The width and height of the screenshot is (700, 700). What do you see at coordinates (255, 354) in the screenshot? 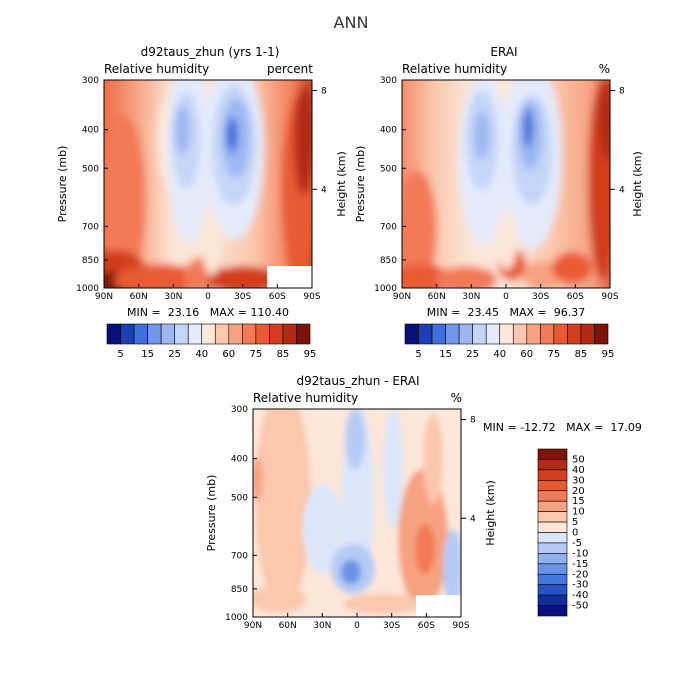
I see `colorbar-label: 75` at bounding box center [255, 354].